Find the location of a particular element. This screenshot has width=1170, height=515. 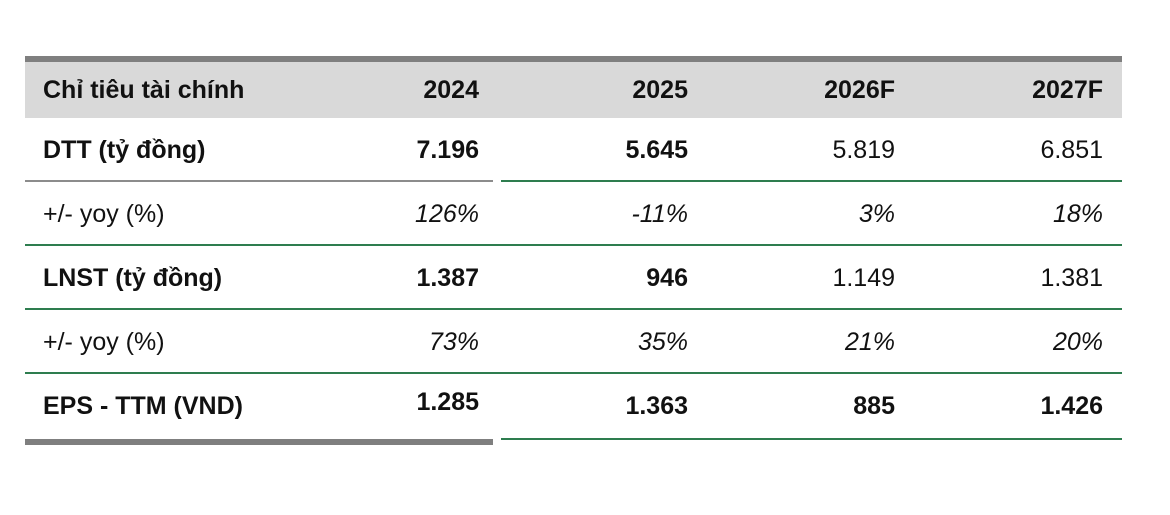

cell-2025: -11% is located at coordinates (659, 213).